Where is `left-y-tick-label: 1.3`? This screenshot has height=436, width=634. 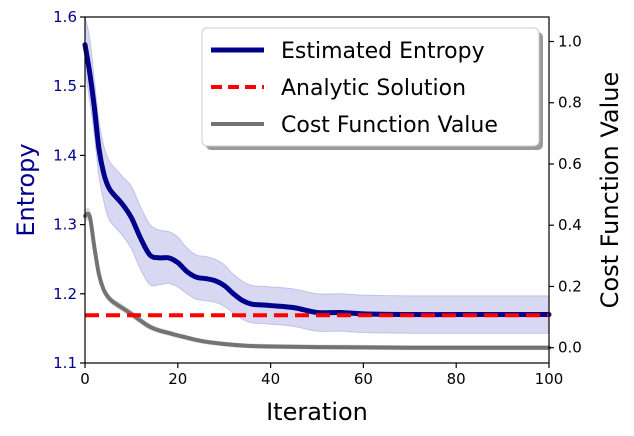 left-y-tick-label: 1.3 is located at coordinates (65, 225).